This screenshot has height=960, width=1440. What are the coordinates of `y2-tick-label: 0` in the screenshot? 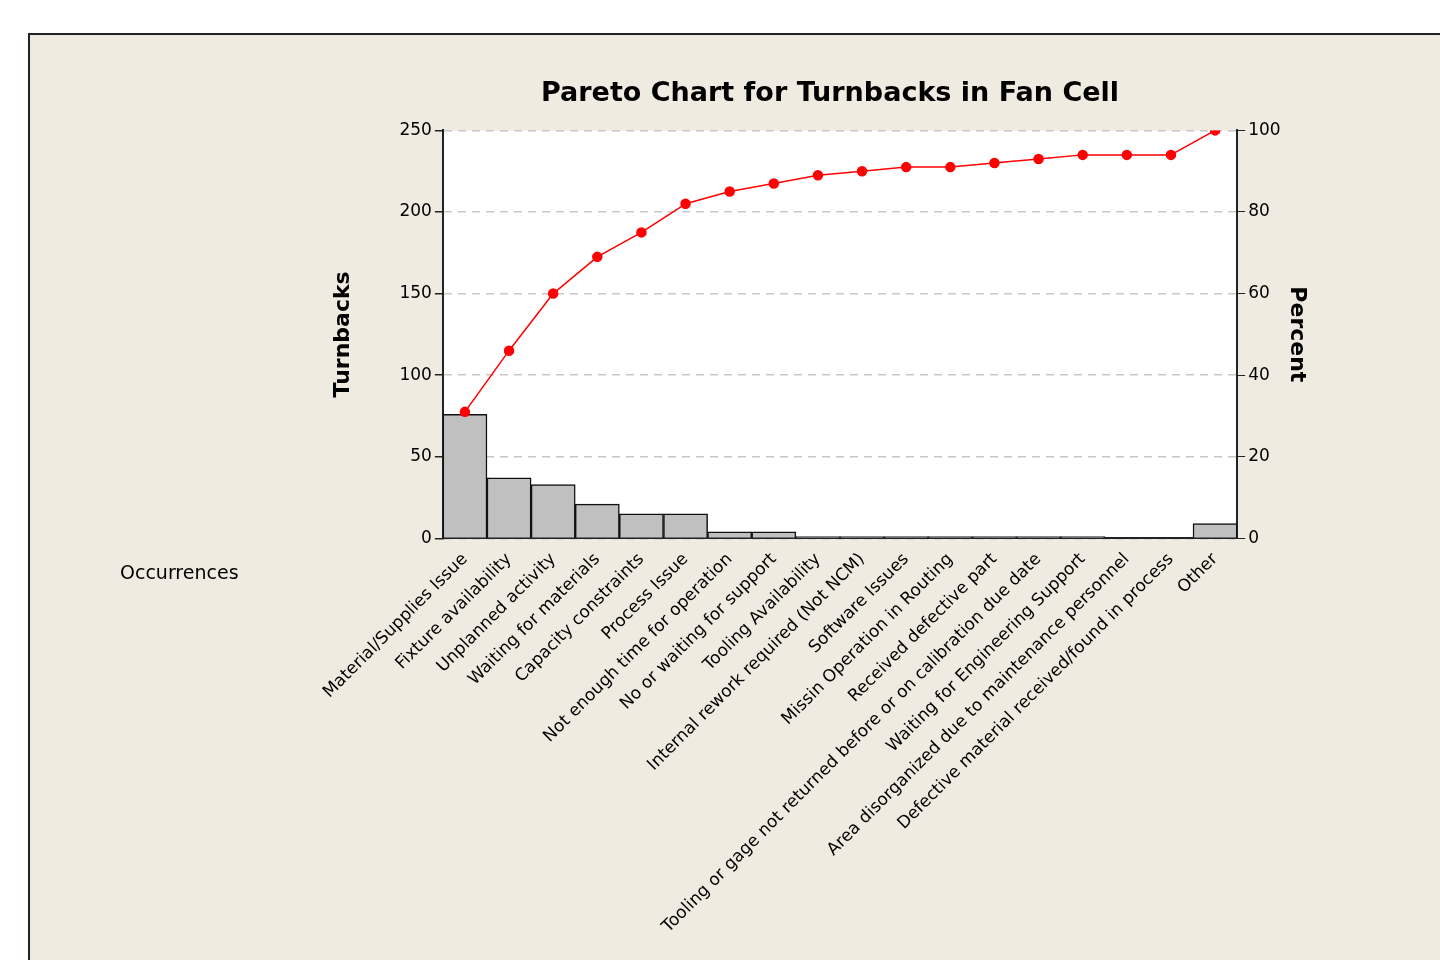 It's located at (1253, 536).